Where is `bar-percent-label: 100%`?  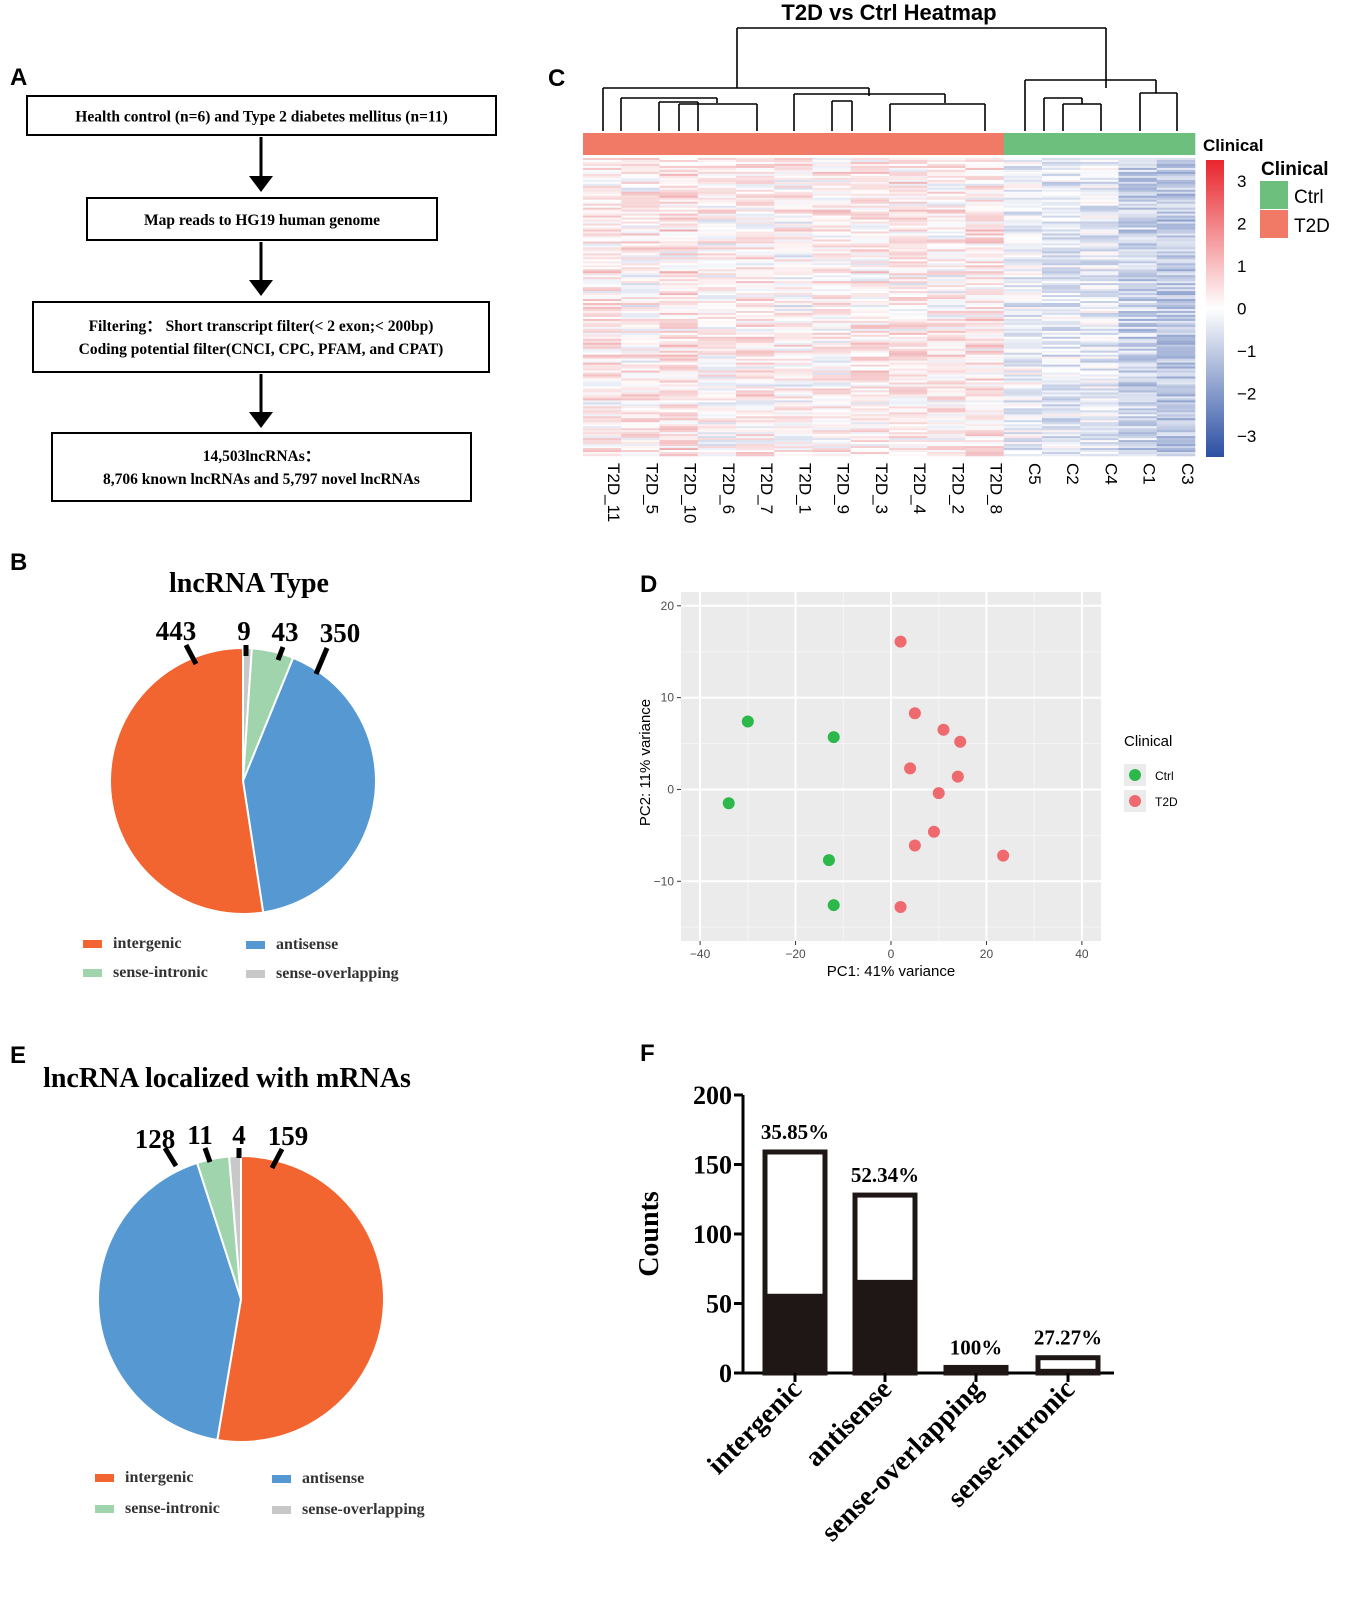 bar-percent-label: 100% is located at coordinates (976, 1347).